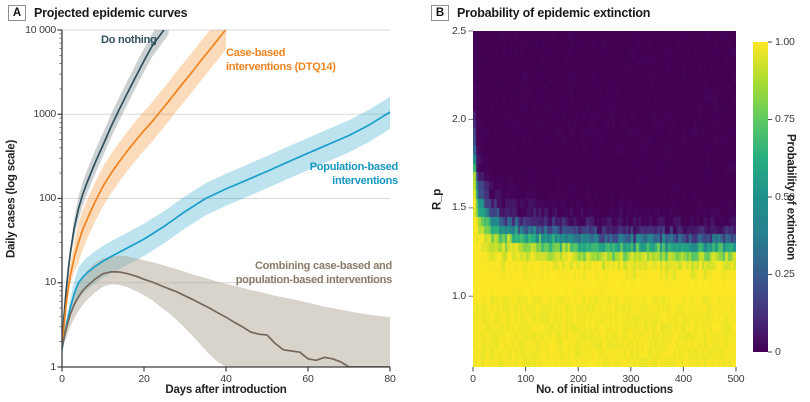  What do you see at coordinates (226, 390) in the screenshot?
I see `panel-a-x-axis-label: Days after introduction` at bounding box center [226, 390].